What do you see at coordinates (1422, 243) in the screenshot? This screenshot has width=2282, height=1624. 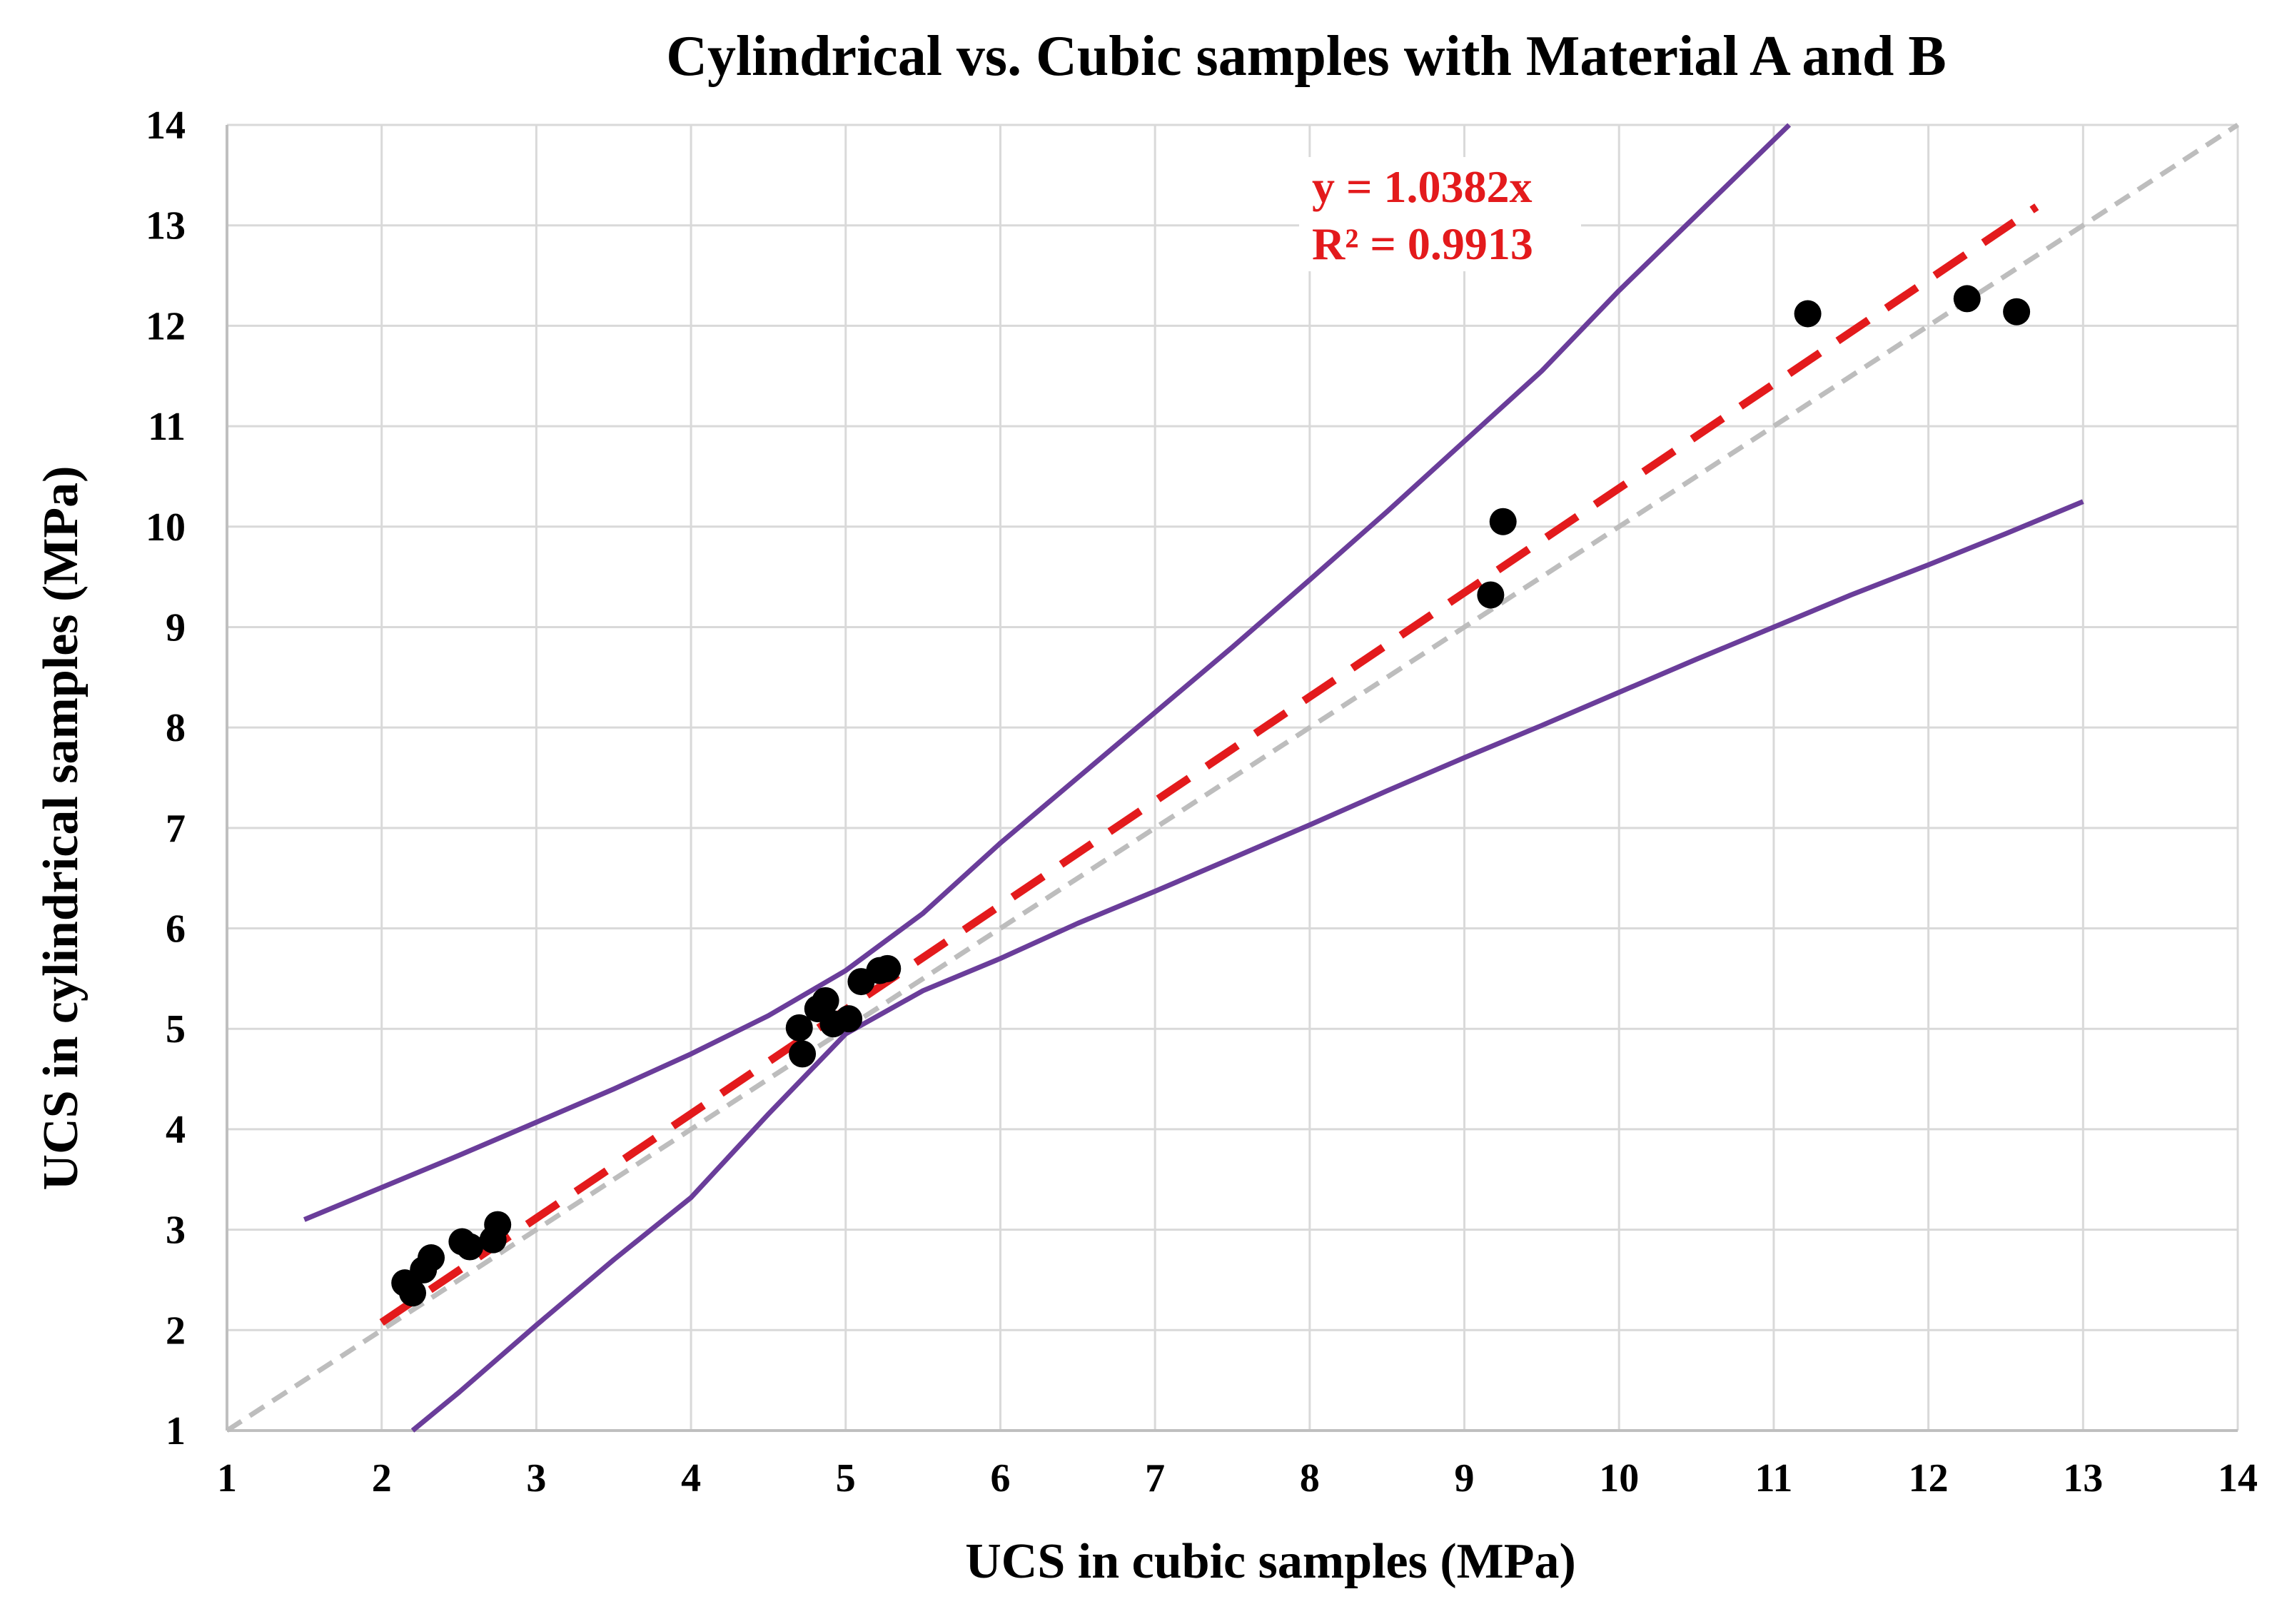 I see `fit-r-squared: R² = 0.9913` at bounding box center [1422, 243].